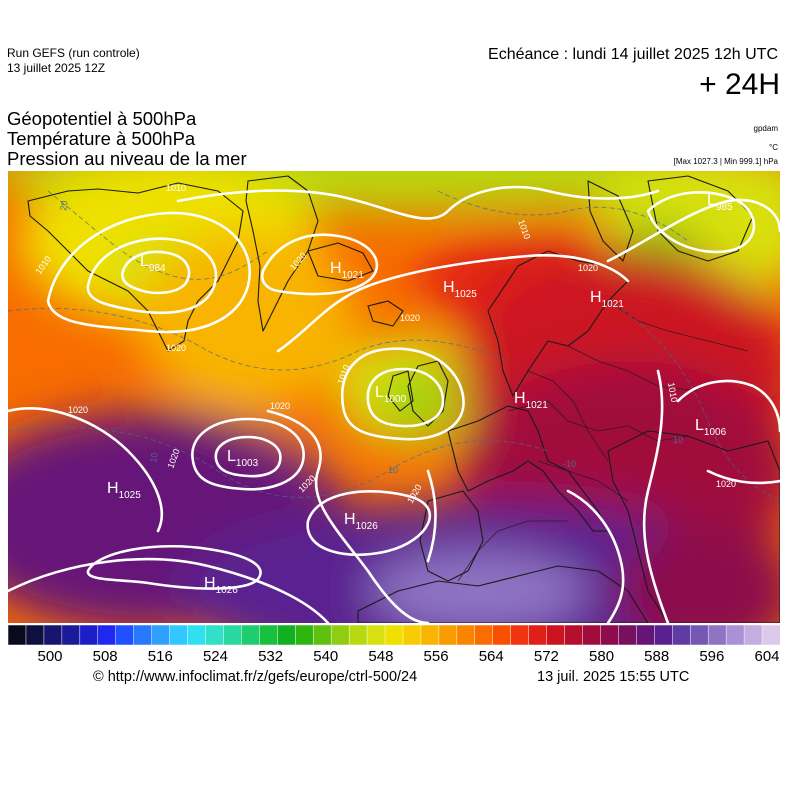  Describe the element at coordinates (101, 138) in the screenshot. I see `field-temperature: Température à 500hPa` at that location.